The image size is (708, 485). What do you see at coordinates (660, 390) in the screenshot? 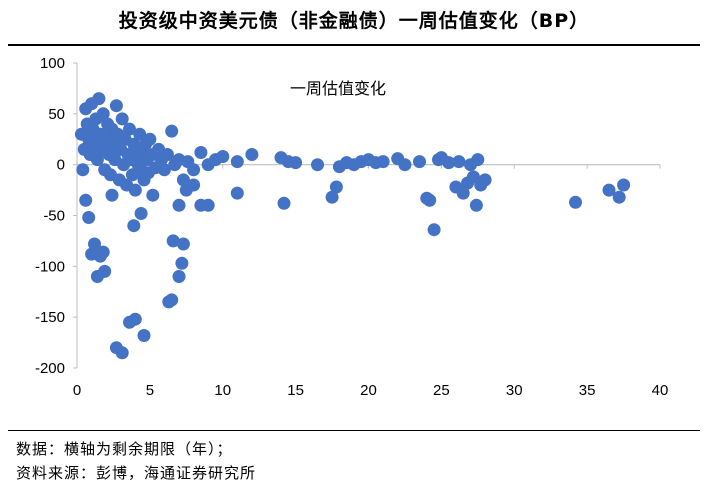
I see `x-tick-label: 40` at bounding box center [660, 390].